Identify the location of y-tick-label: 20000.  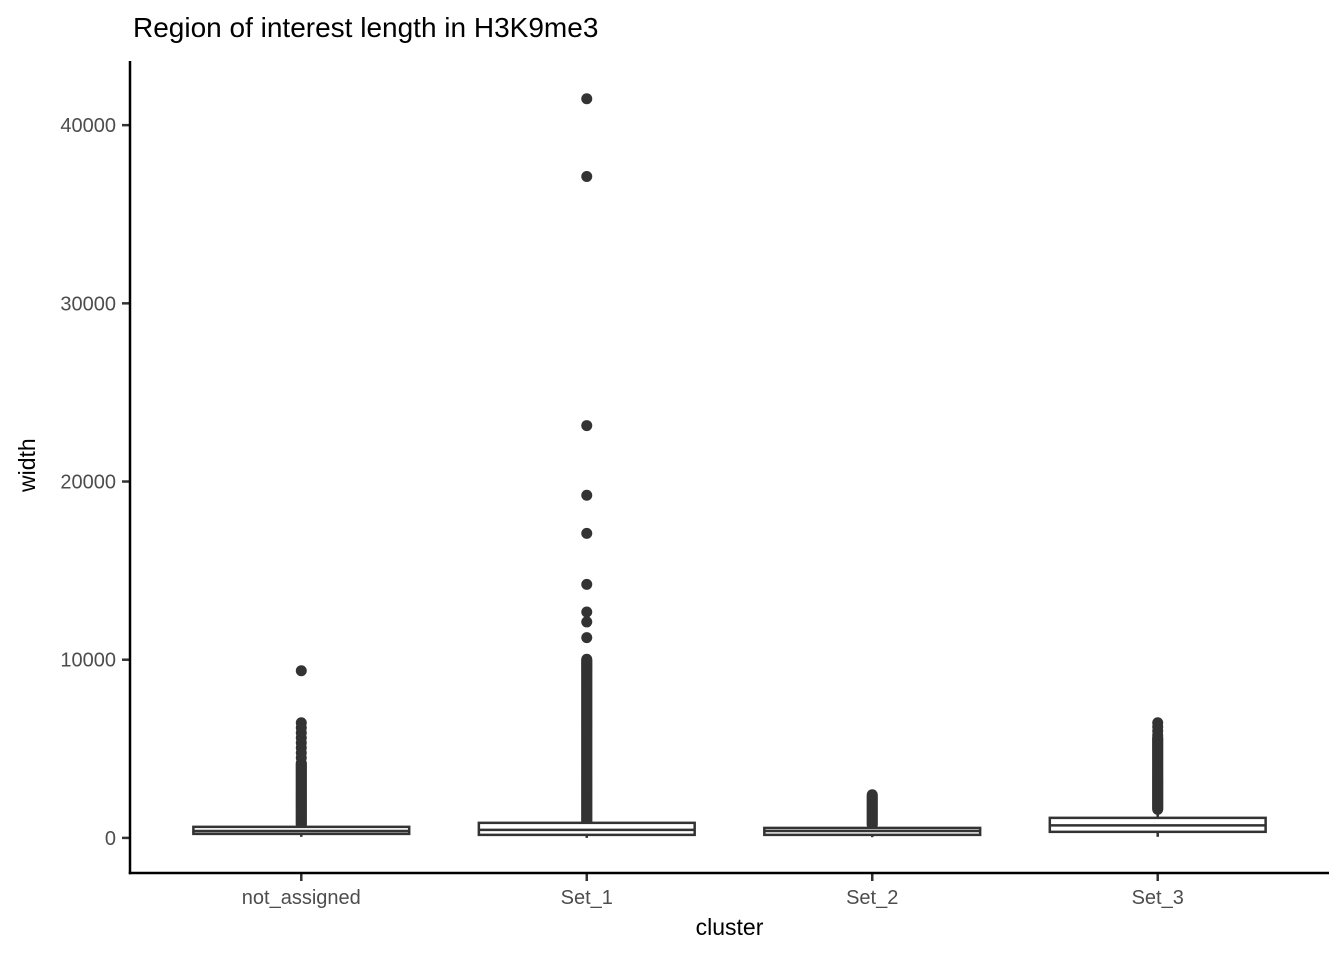
(88, 483).